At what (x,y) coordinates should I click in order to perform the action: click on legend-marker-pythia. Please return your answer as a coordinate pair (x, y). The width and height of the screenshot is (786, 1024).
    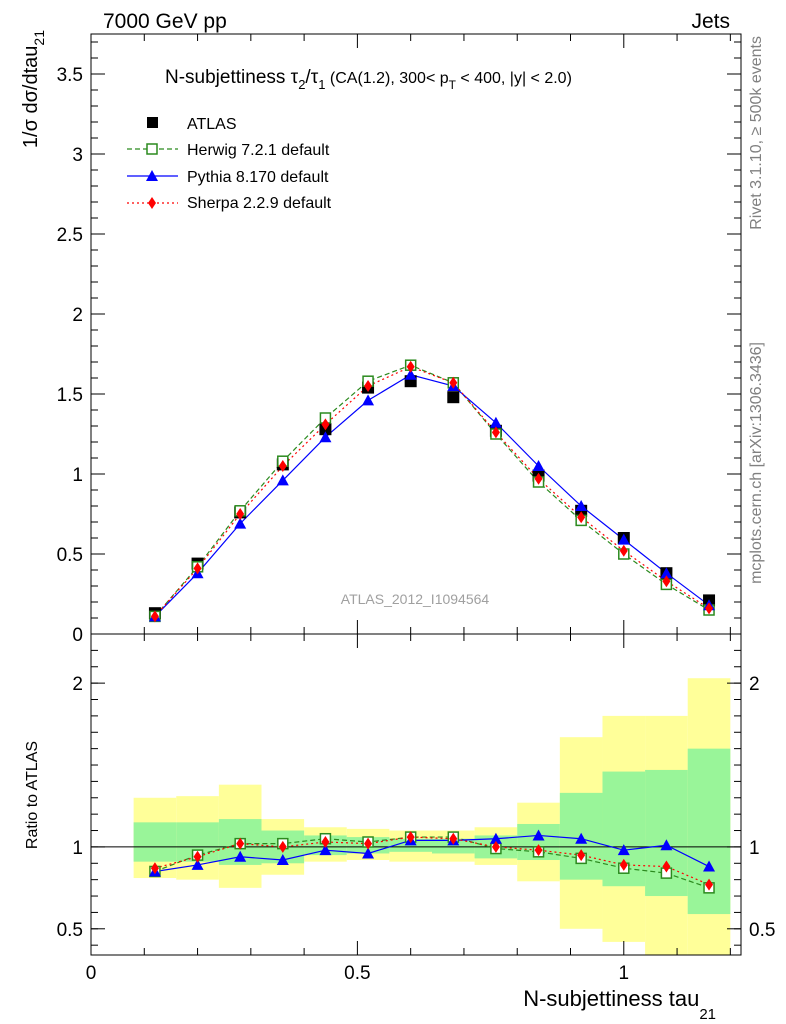
    Looking at the image, I should click on (152, 175).